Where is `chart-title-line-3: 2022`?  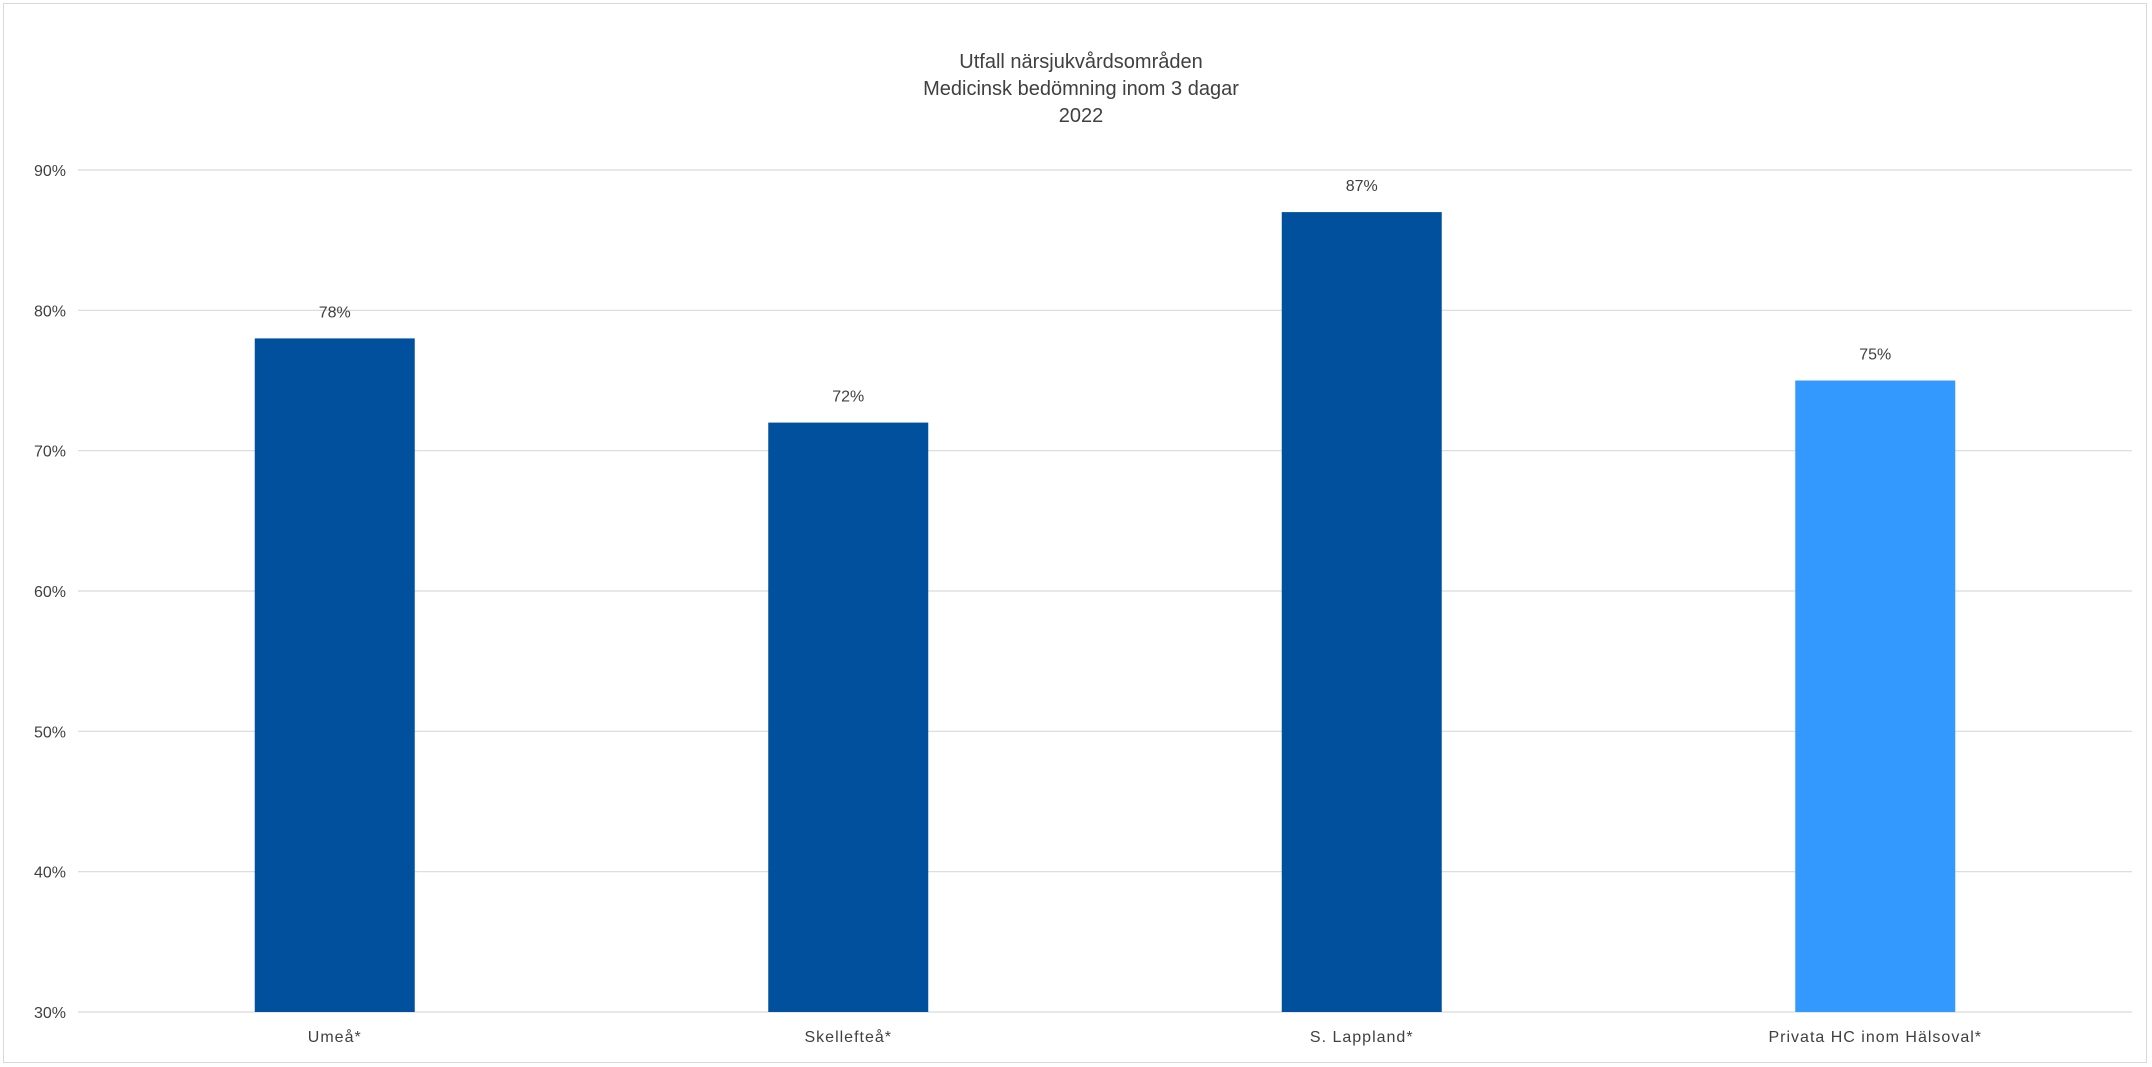
chart-title-line-3: 2022 is located at coordinates (1081, 116).